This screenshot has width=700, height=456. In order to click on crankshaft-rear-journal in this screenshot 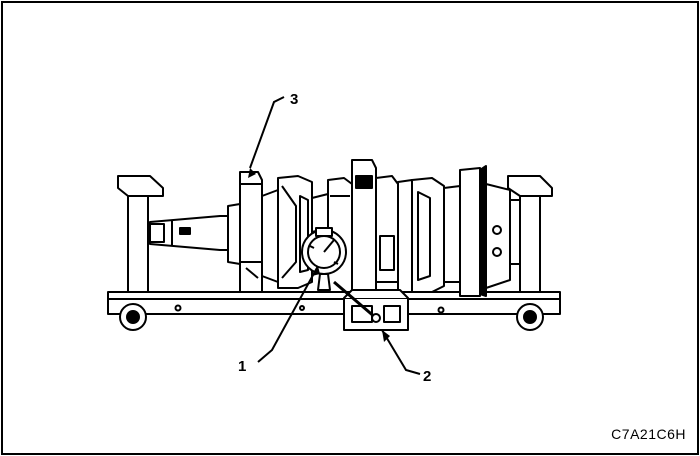, I will do `click(465, 231)`.